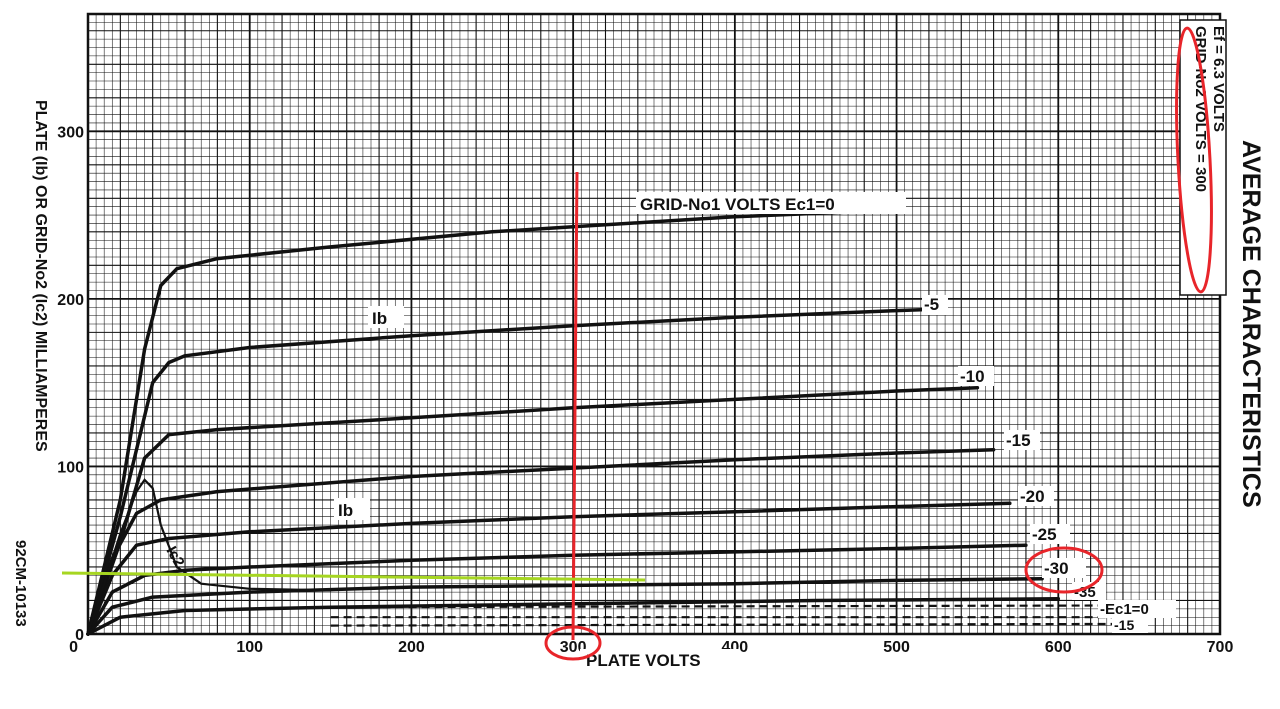 The width and height of the screenshot is (1280, 709). I want to click on x-tick-label: 100, so click(249, 647).